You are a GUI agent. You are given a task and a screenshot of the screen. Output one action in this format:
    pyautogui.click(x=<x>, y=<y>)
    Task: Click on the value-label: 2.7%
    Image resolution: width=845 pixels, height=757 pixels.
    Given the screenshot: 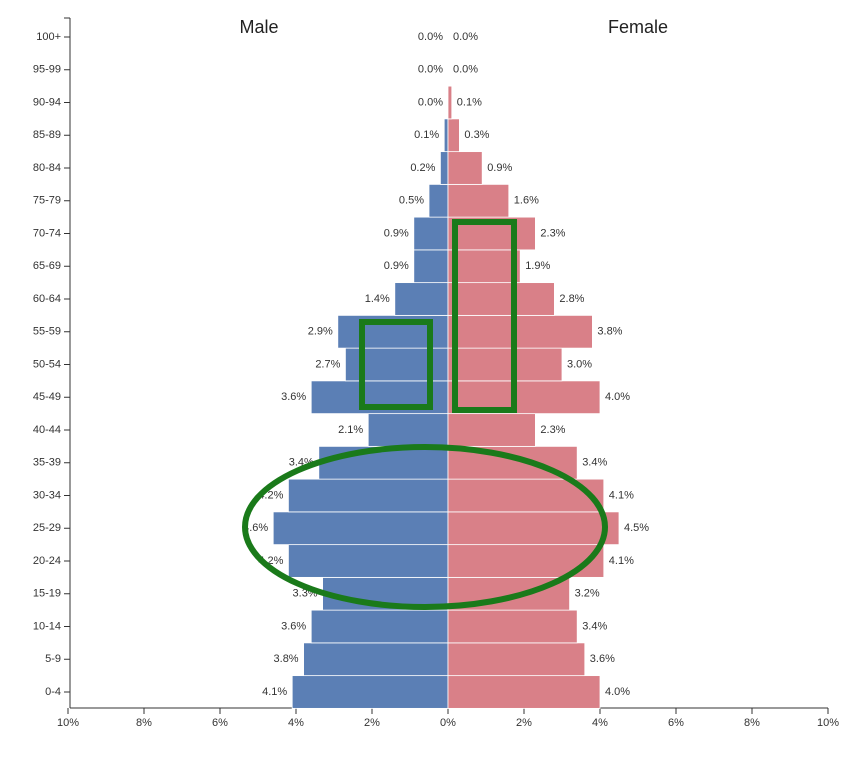 What is the action you would take?
    pyautogui.click(x=327, y=364)
    